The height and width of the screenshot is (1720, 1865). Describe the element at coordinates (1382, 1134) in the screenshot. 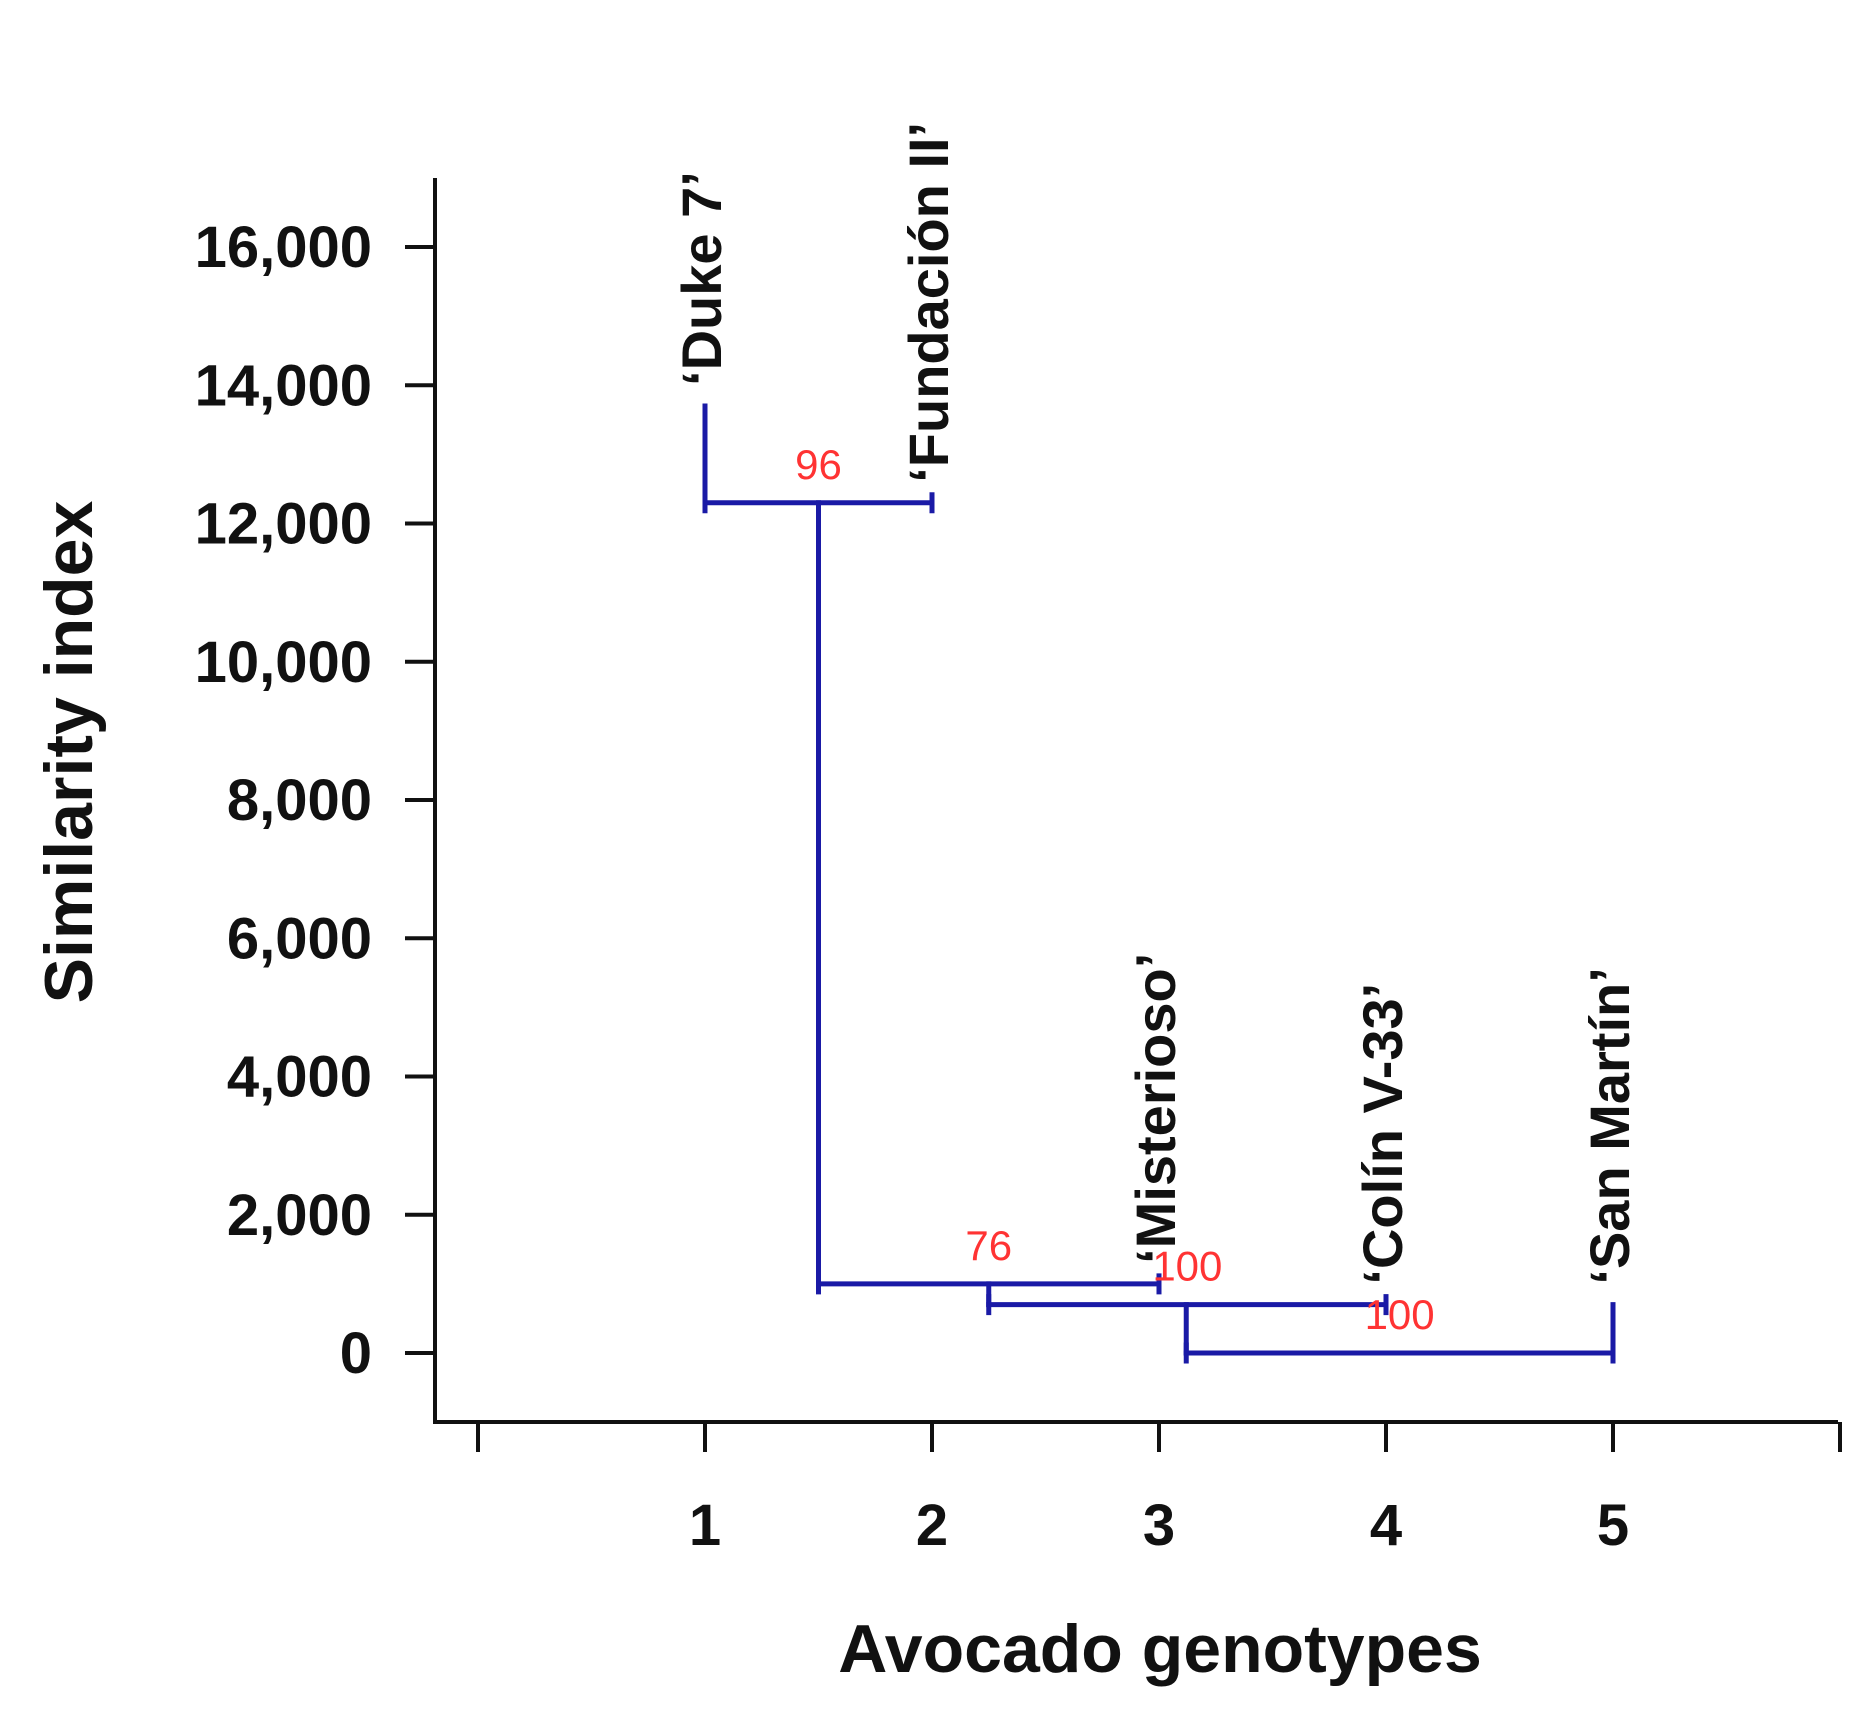

I see `leaf-label: ‘Colín V-33’` at that location.